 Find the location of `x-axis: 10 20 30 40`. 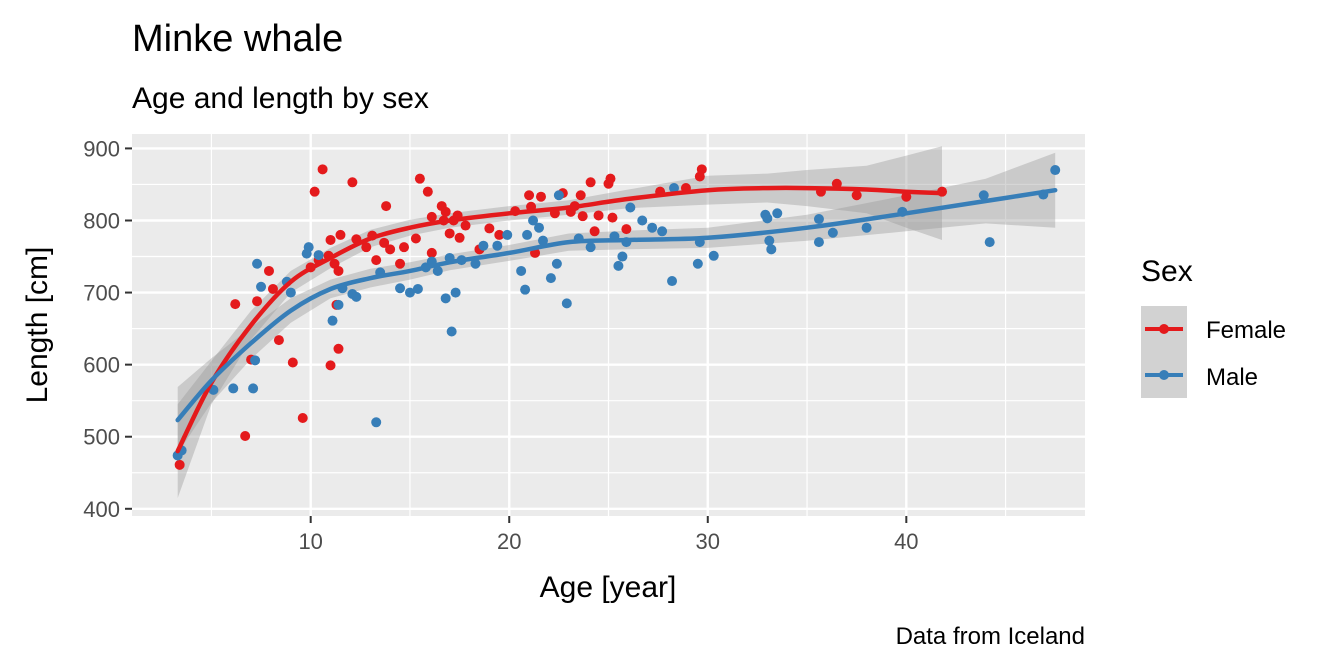

x-axis: 10 20 30 40 is located at coordinates (608, 535).